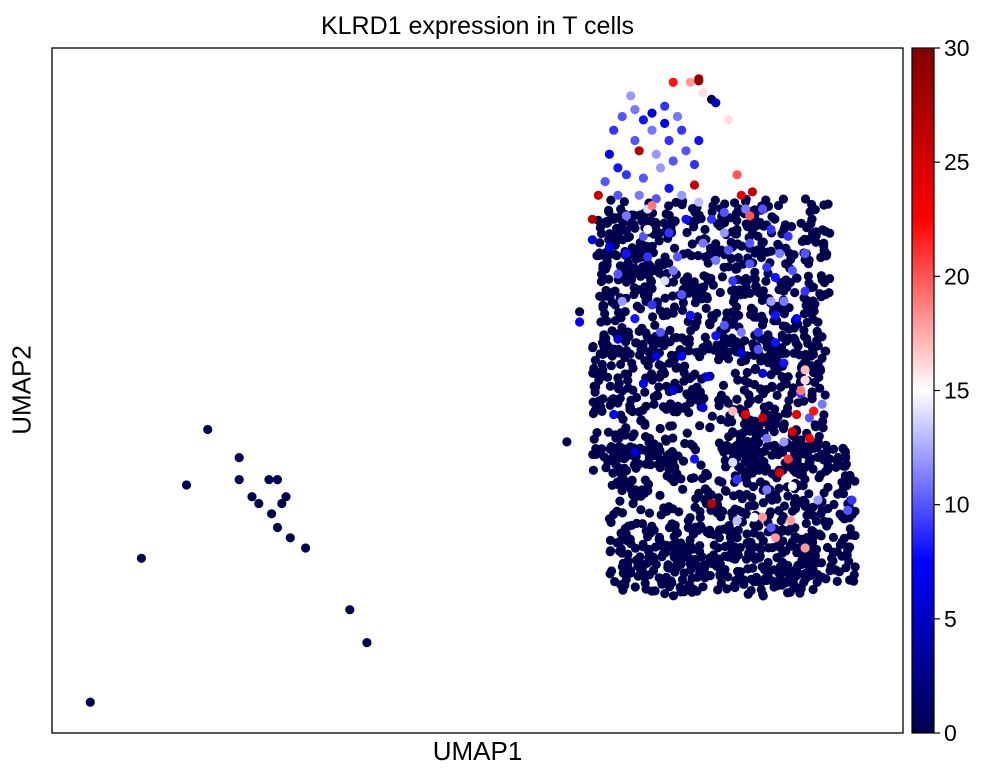 This screenshot has width=997, height=784. What do you see at coordinates (957, 276) in the screenshot?
I see `colorbar-tick-label: 20` at bounding box center [957, 276].